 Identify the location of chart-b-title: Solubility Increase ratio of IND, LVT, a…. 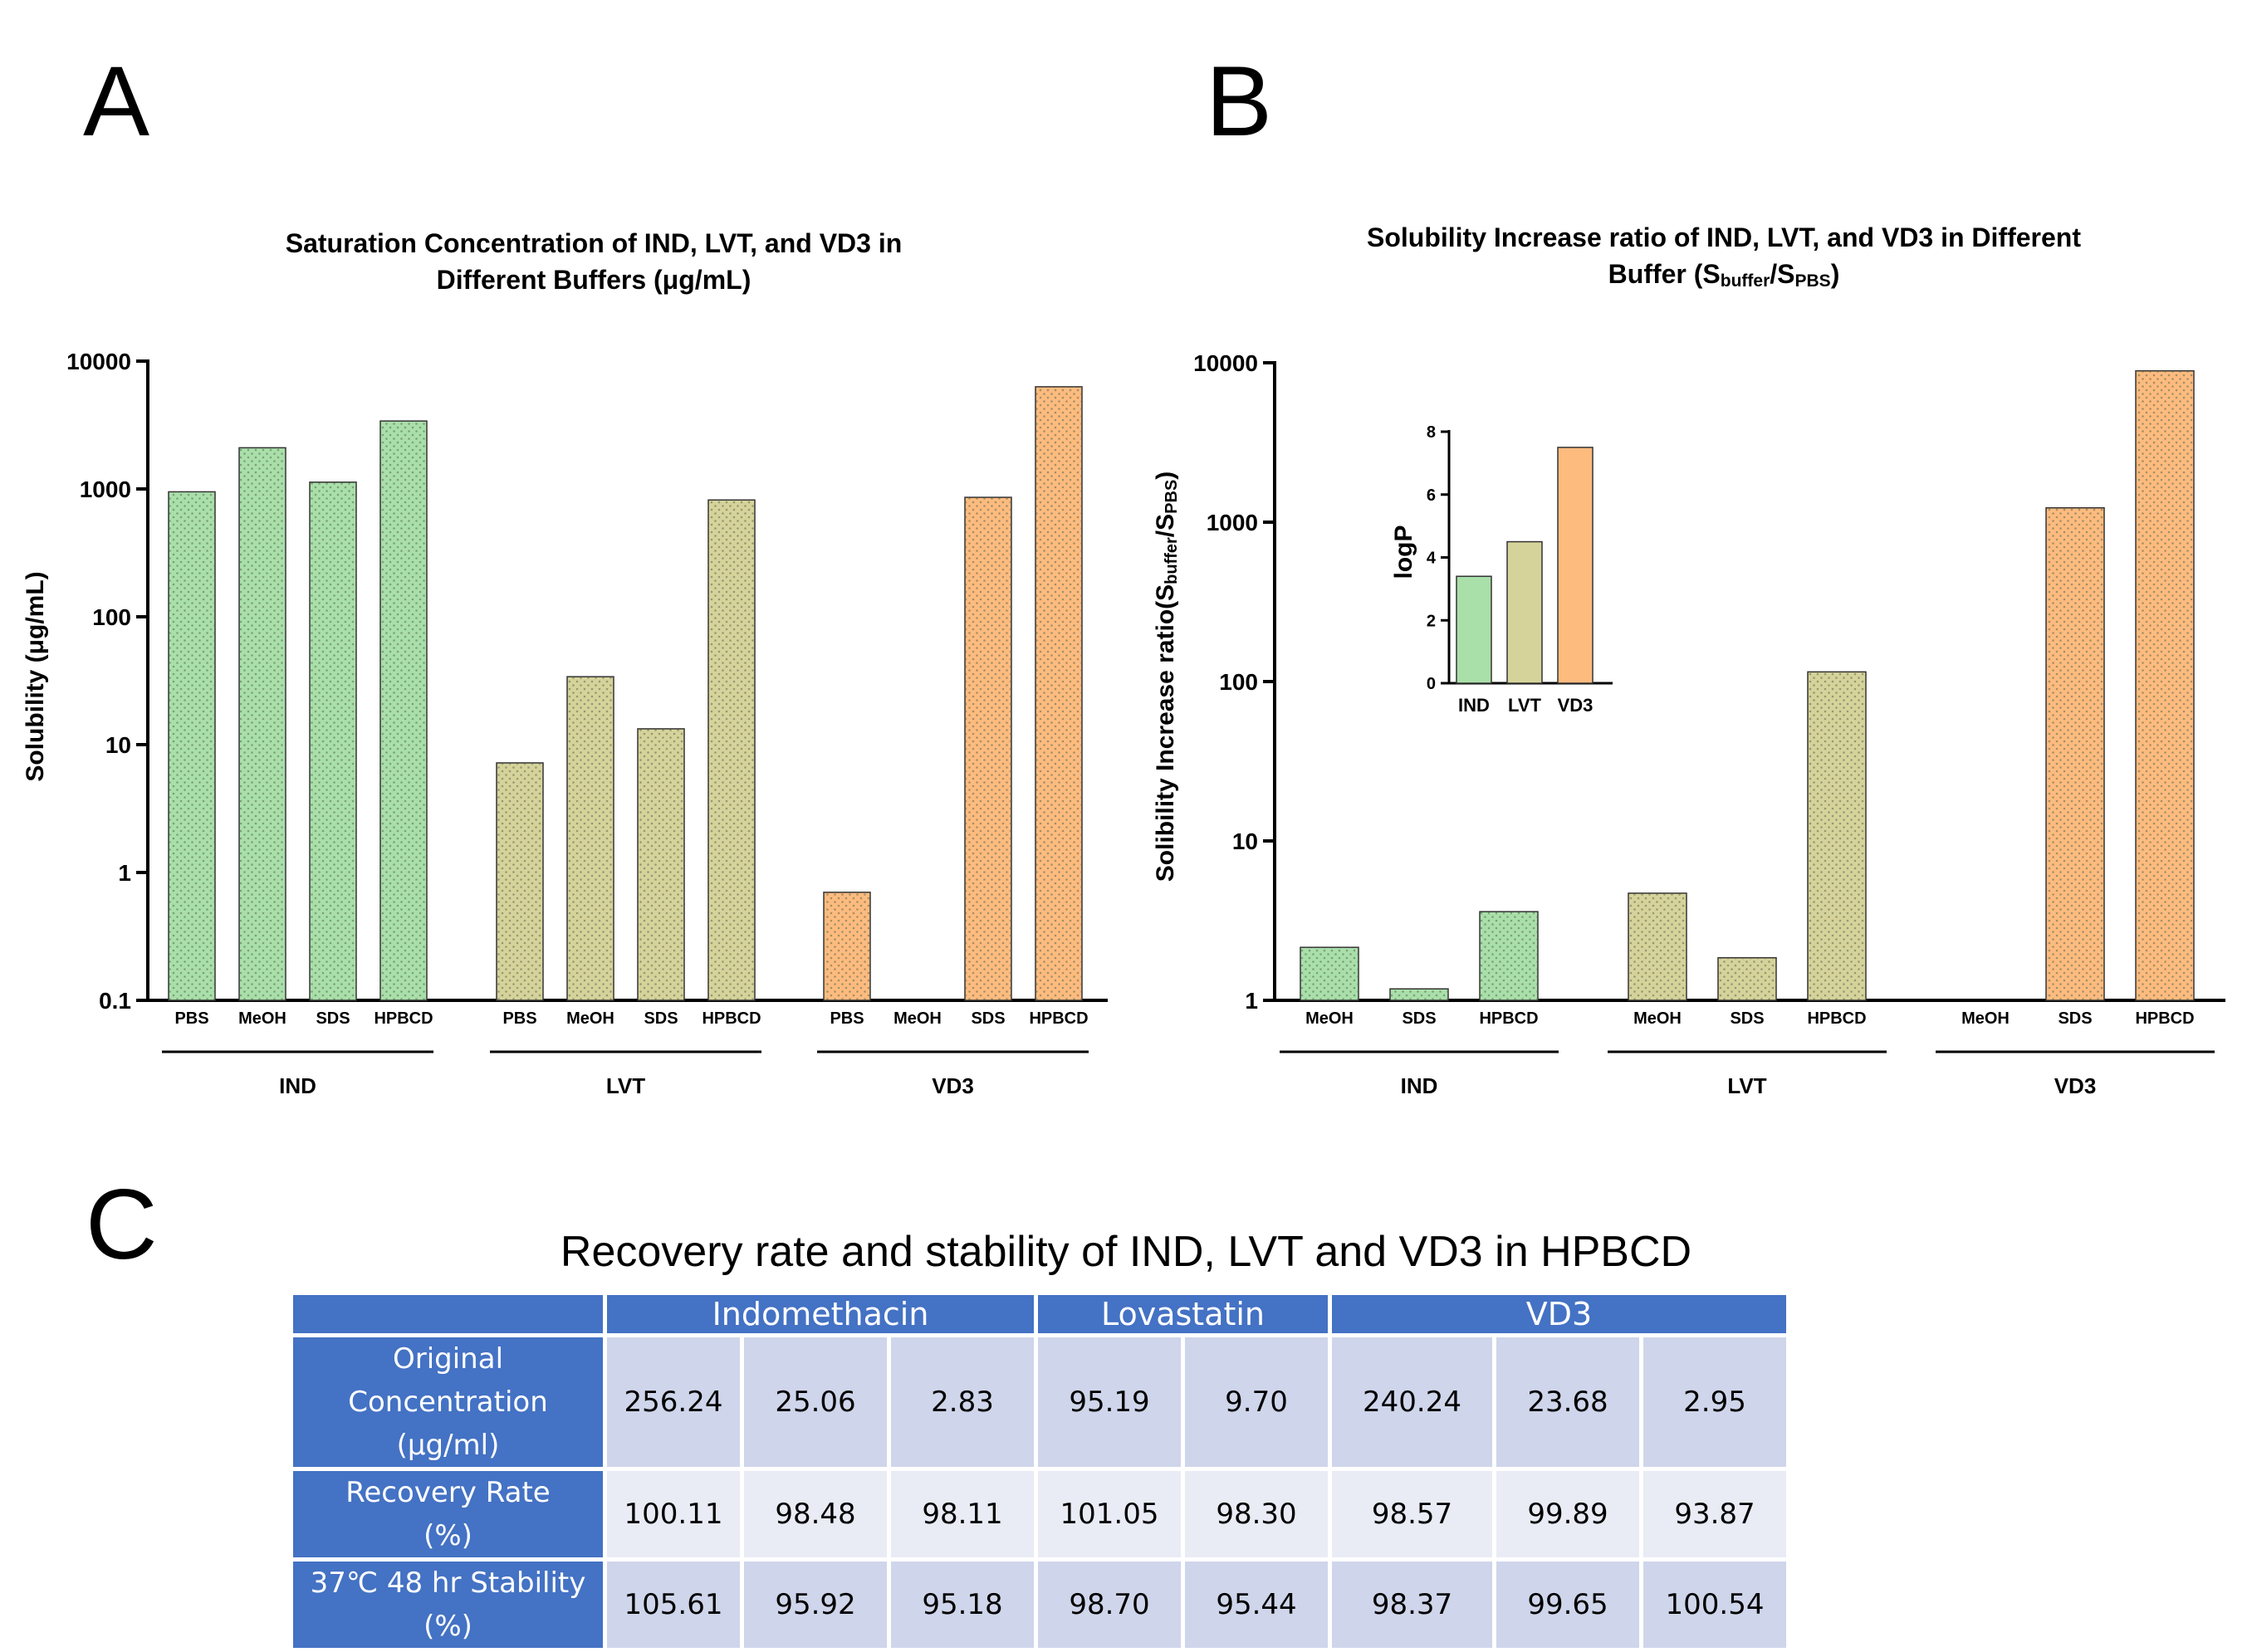
(1724, 237).